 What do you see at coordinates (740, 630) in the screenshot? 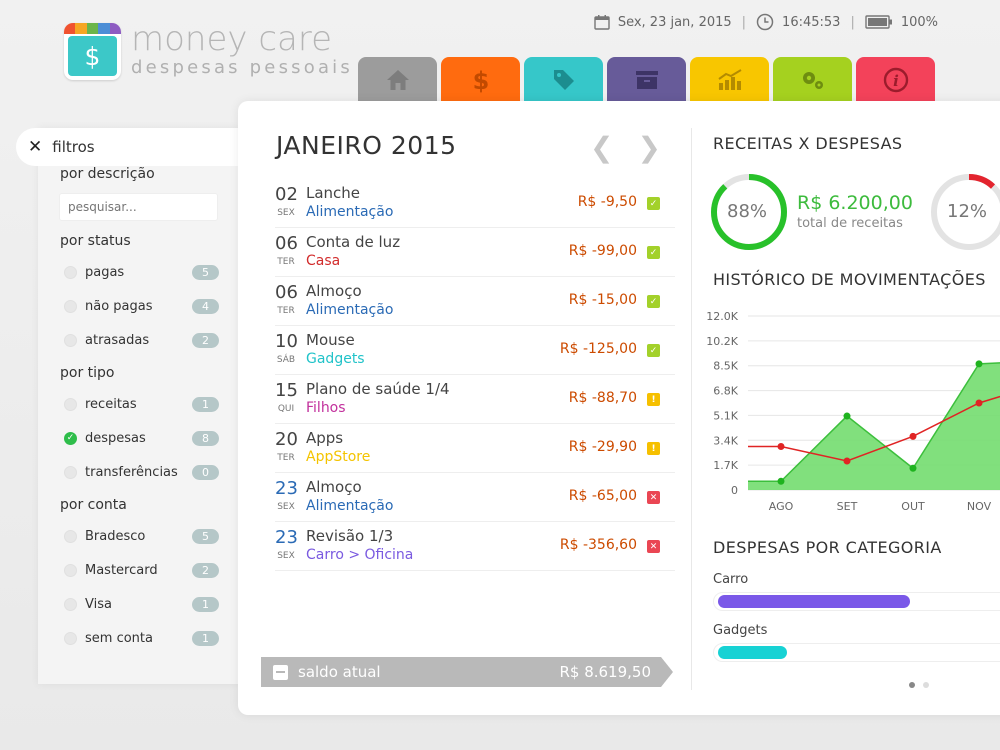
I see `category-label: Gadgets` at bounding box center [740, 630].